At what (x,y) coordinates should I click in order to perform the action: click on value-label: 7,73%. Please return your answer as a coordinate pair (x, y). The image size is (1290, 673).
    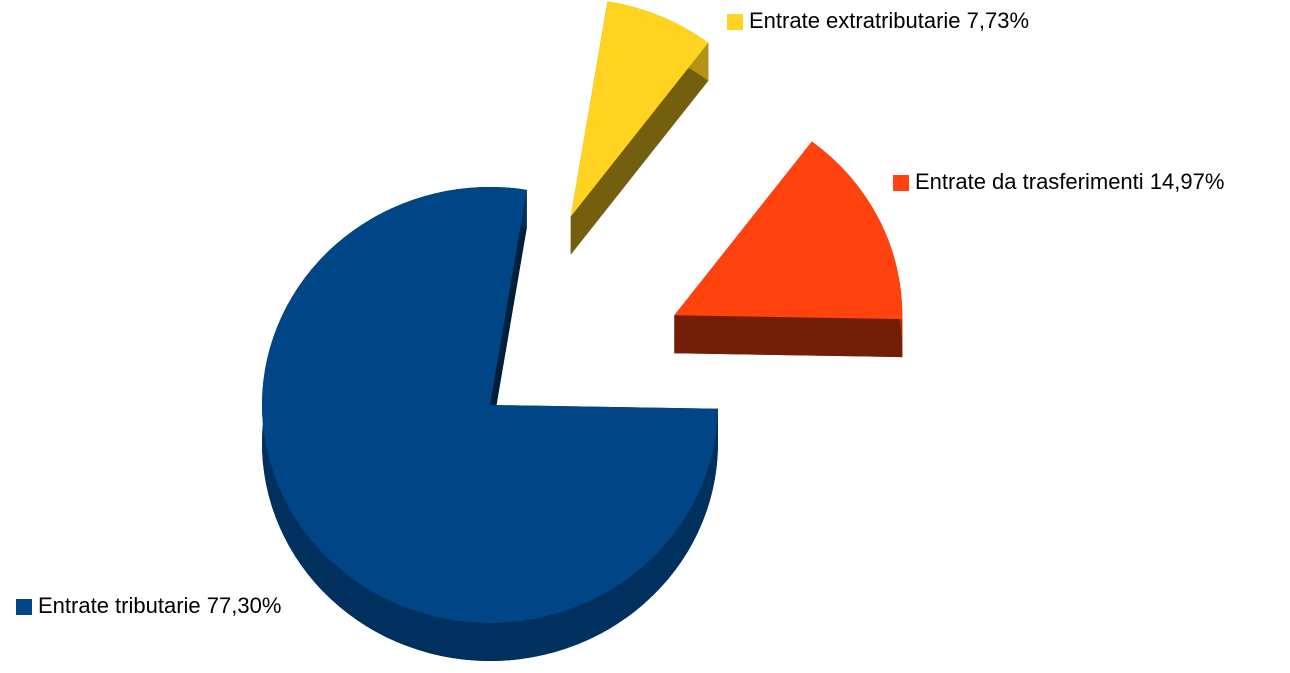
    Looking at the image, I should click on (998, 20).